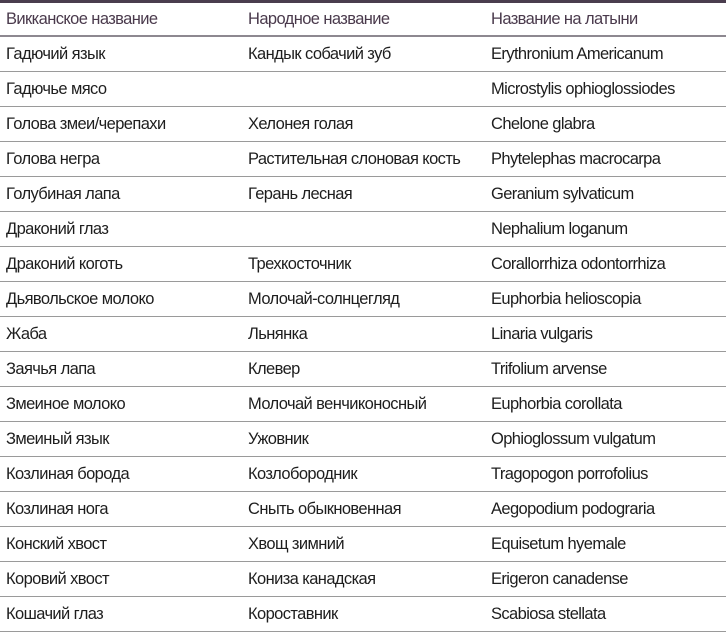  What do you see at coordinates (121, 159) in the screenshot?
I see `cell-wiccan-name: Голова негра` at bounding box center [121, 159].